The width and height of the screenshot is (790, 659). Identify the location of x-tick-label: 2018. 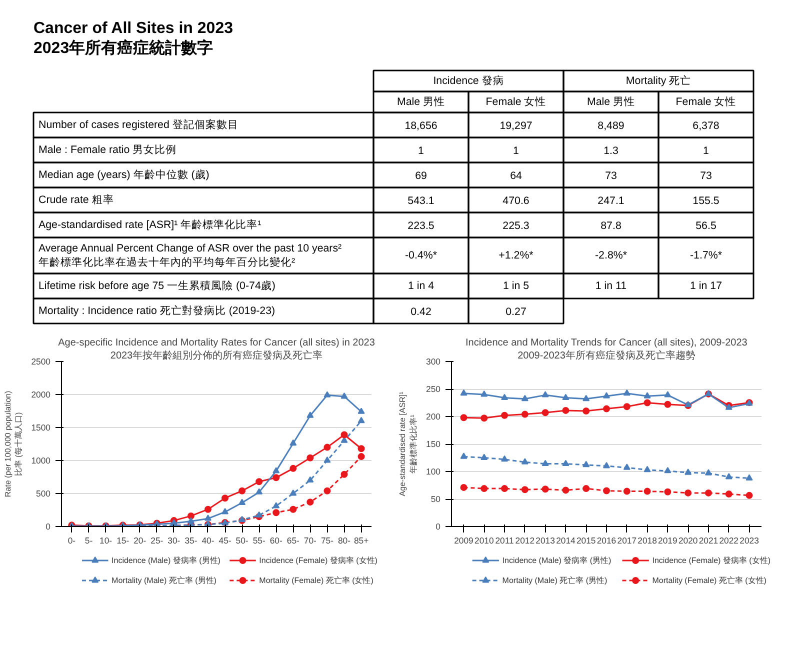
(648, 541).